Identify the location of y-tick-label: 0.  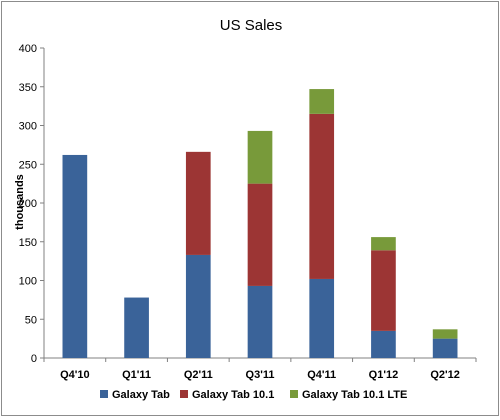
(34, 359).